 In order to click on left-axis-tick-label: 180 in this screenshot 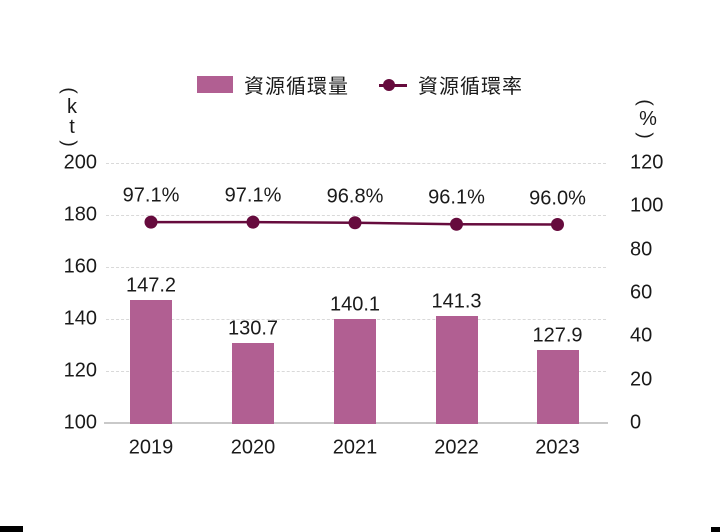, I will do `click(80, 214)`.